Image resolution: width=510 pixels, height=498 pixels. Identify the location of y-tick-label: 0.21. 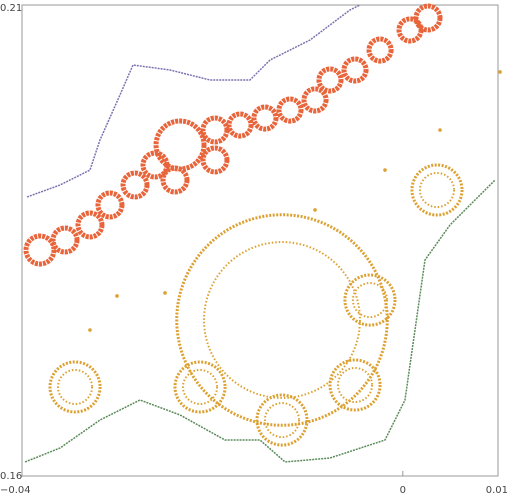
(11, 8).